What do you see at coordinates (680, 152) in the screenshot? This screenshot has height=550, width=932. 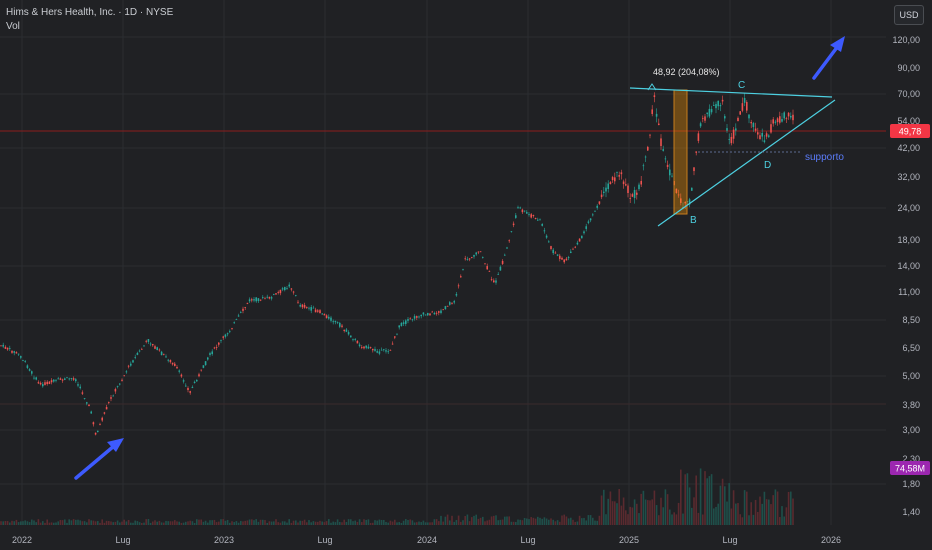 I see `highlight-range-box` at bounding box center [680, 152].